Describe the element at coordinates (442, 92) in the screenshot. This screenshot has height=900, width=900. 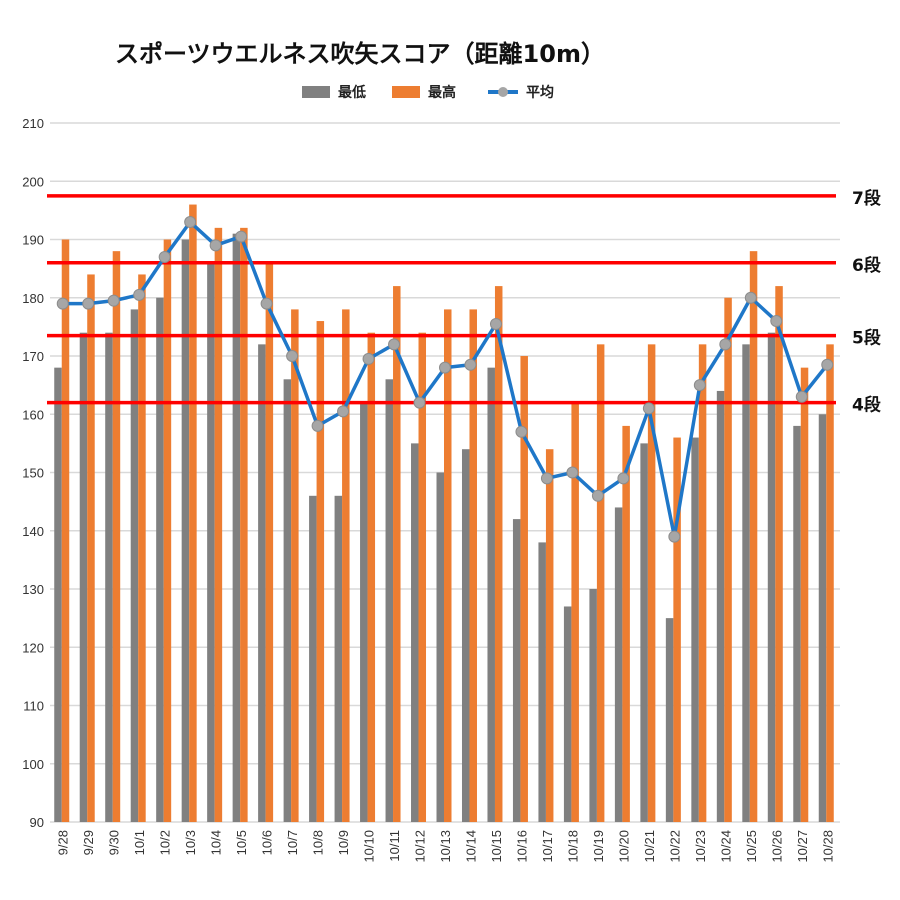
I see `legend-label: 最高` at that location.